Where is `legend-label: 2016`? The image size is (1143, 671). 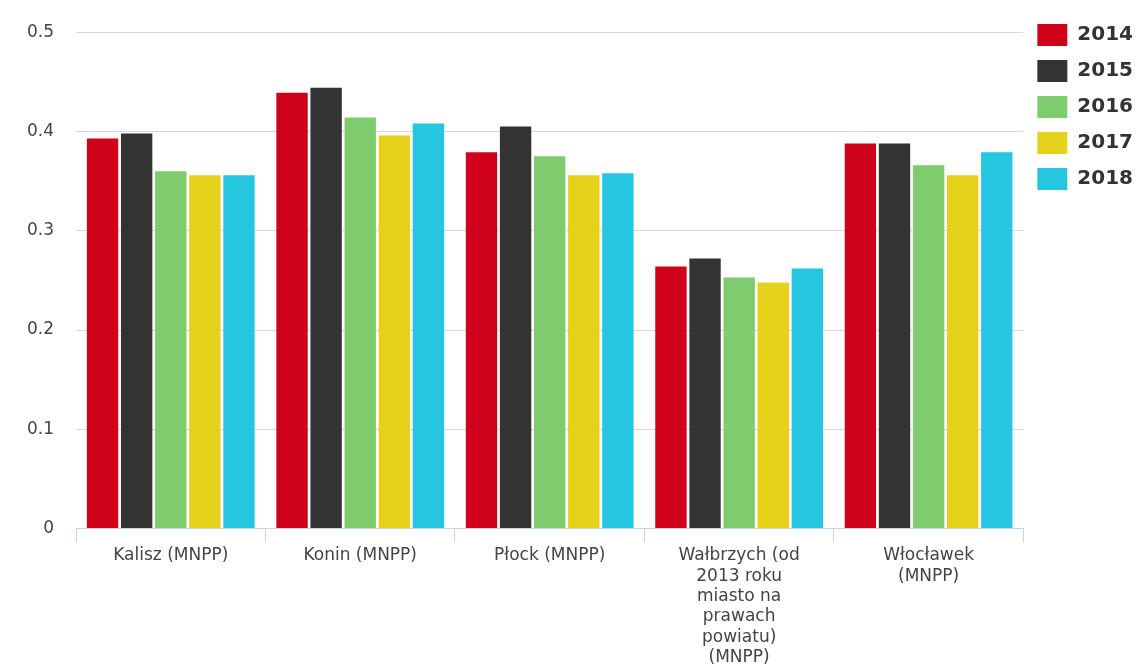 legend-label: 2016 is located at coordinates (1105, 105).